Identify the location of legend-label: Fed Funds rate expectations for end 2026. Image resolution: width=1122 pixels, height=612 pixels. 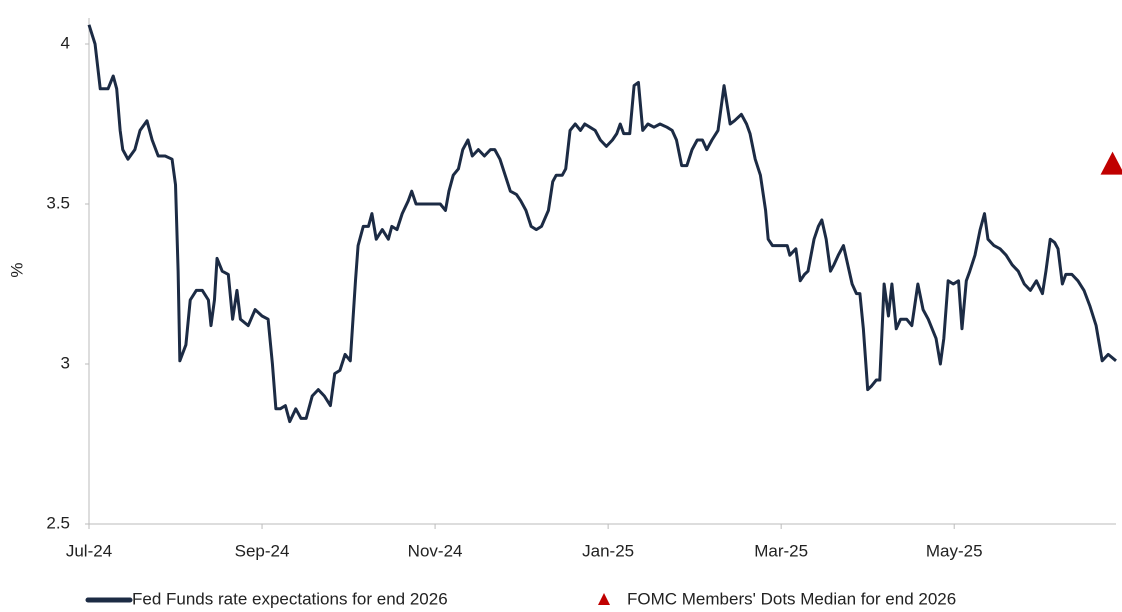
(290, 598).